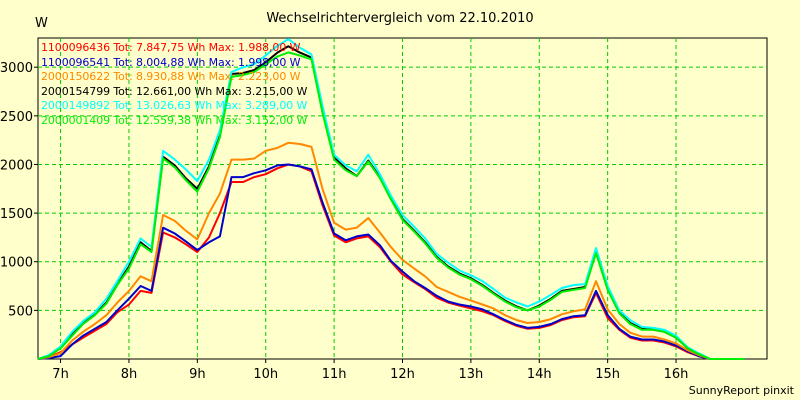  Describe the element at coordinates (16, 263) in the screenshot. I see `y-tick-label: 1000` at that location.